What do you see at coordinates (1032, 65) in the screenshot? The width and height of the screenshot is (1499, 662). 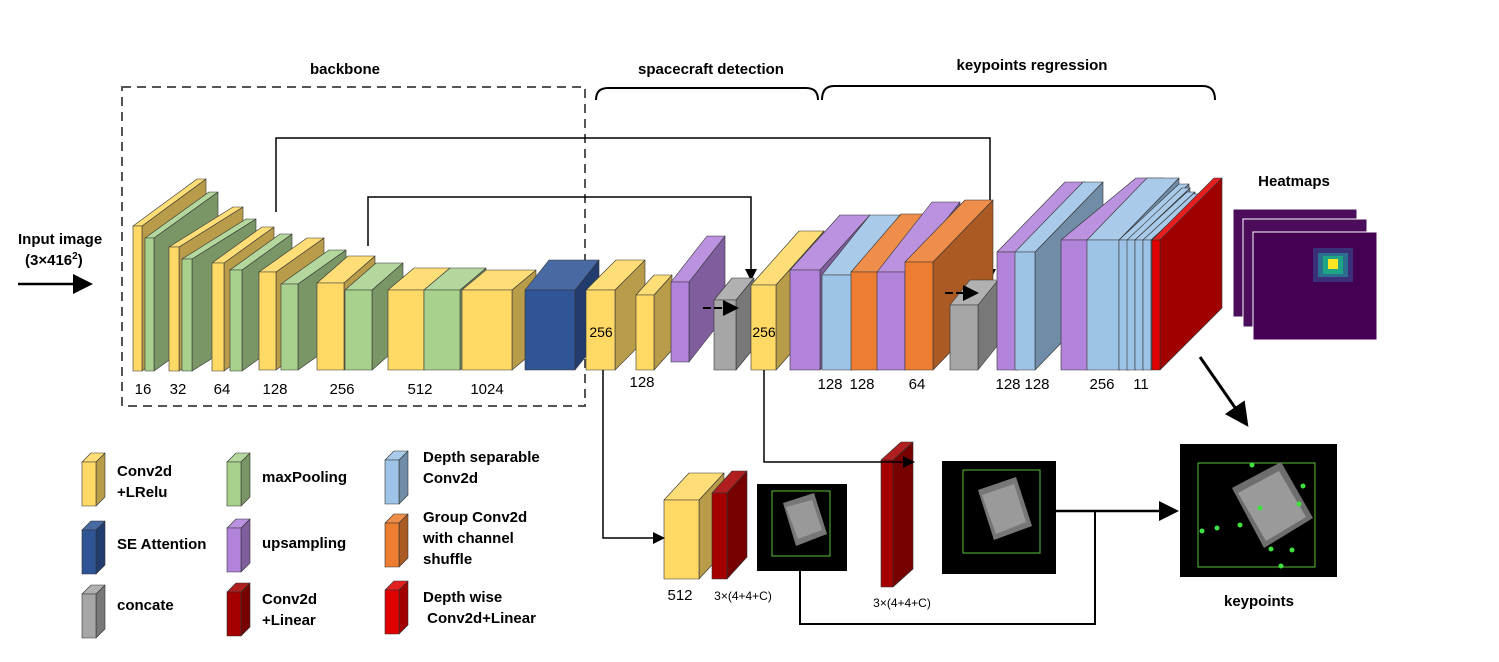 I see `keypoints-regression-title: keypoints regression` at bounding box center [1032, 65].